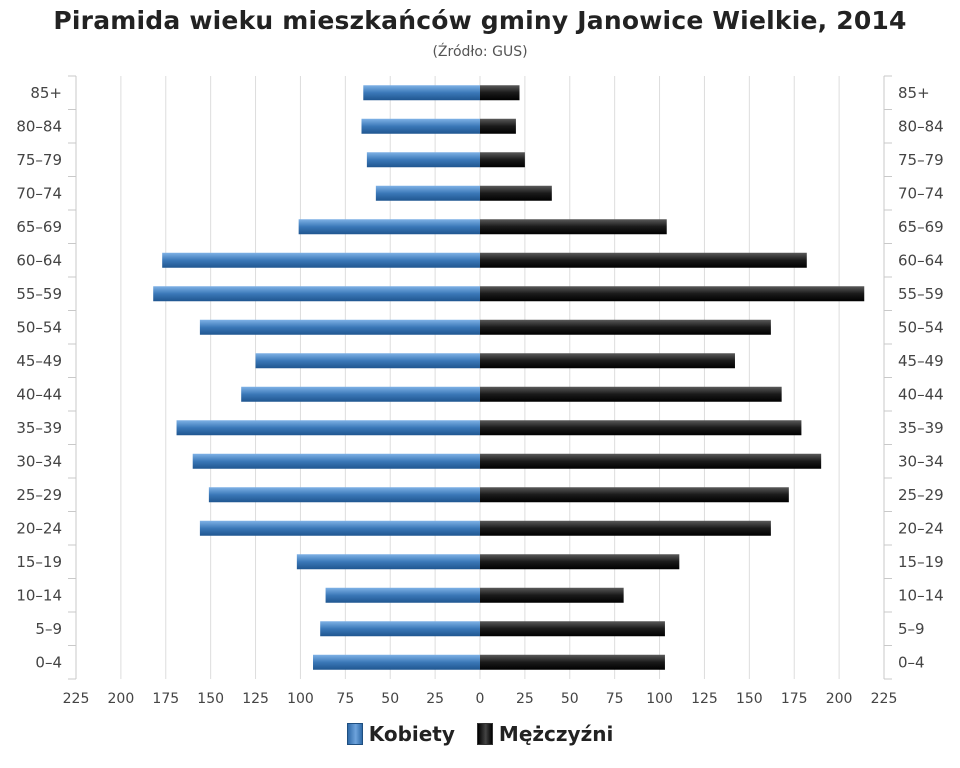 The height and width of the screenshot is (768, 960). What do you see at coordinates (911, 629) in the screenshot?
I see `category-label-right: 5–9` at bounding box center [911, 629].